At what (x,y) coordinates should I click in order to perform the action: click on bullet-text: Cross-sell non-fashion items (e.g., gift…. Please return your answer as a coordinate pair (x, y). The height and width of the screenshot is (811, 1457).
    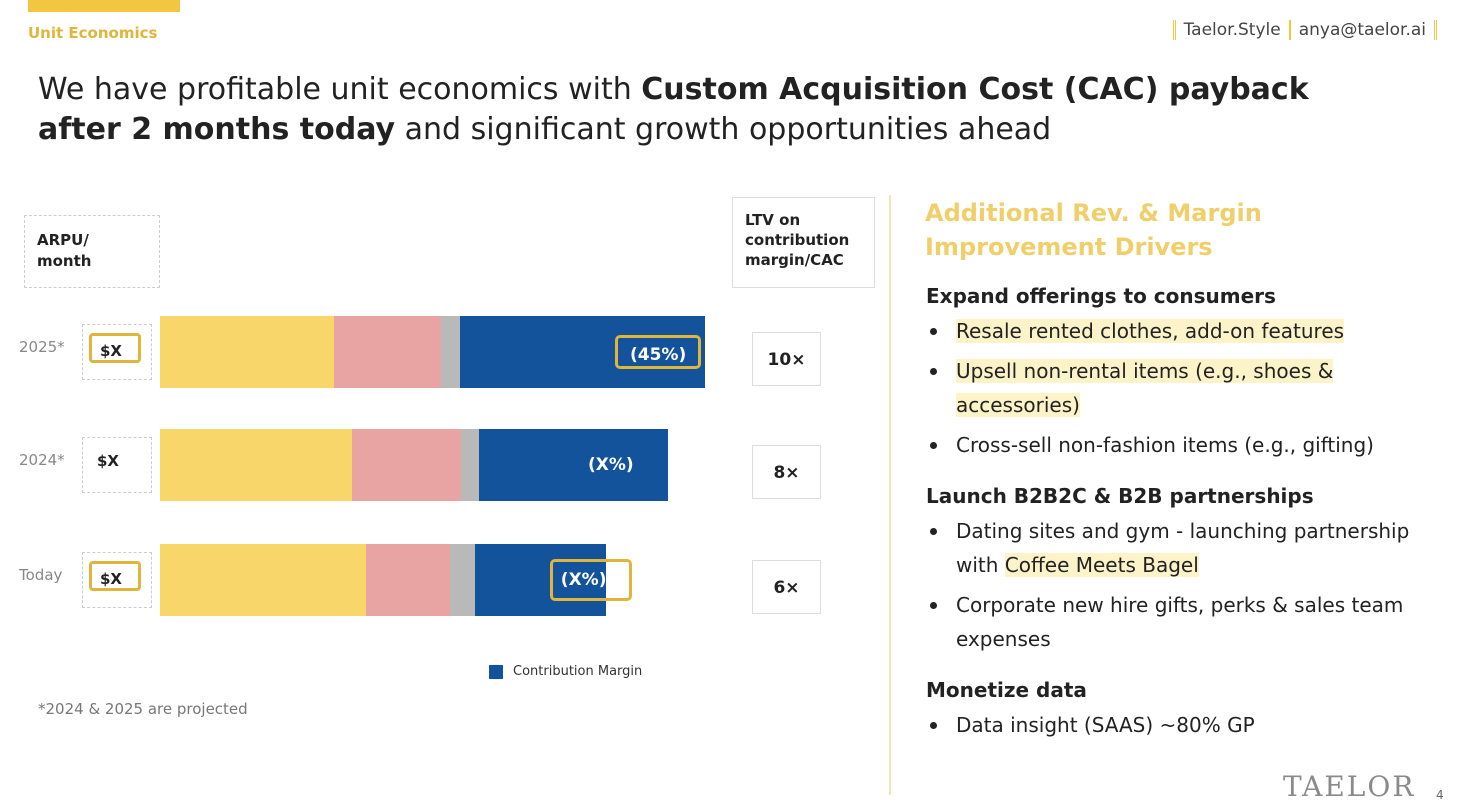
    Looking at the image, I should click on (1165, 445).